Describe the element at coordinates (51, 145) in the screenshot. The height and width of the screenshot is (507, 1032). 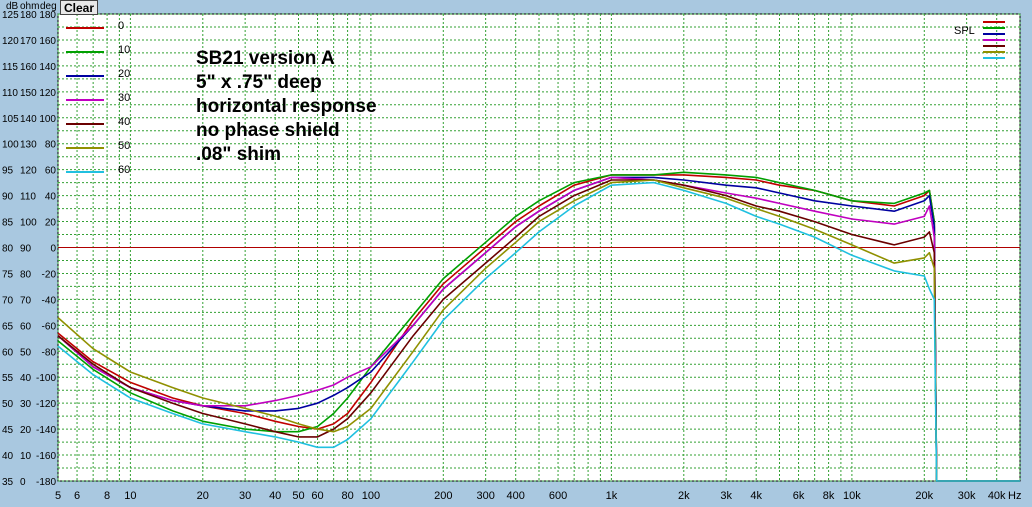
I see `y-tick-label-deg: 80` at that location.